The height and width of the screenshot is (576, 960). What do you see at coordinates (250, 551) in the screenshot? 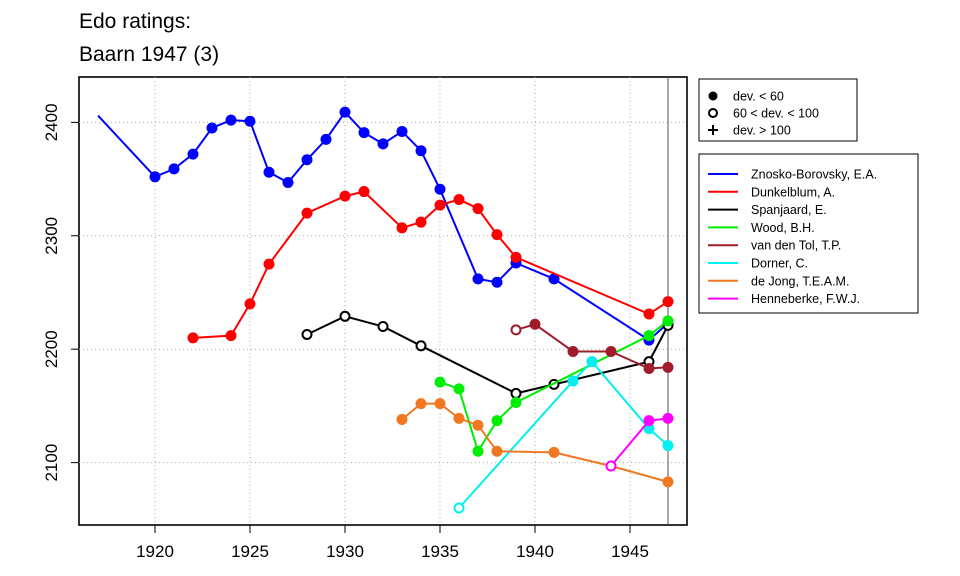
I see `x-tick-label: 1925` at bounding box center [250, 551].